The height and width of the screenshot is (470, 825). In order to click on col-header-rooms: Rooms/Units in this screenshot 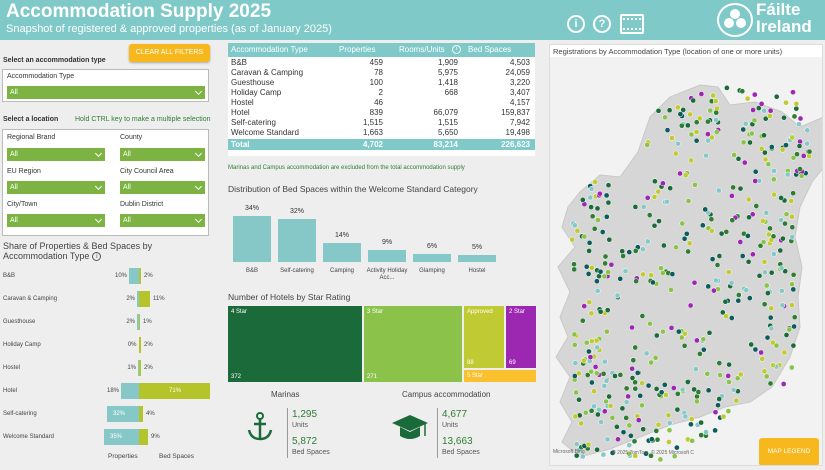, I will do `click(422, 49)`.